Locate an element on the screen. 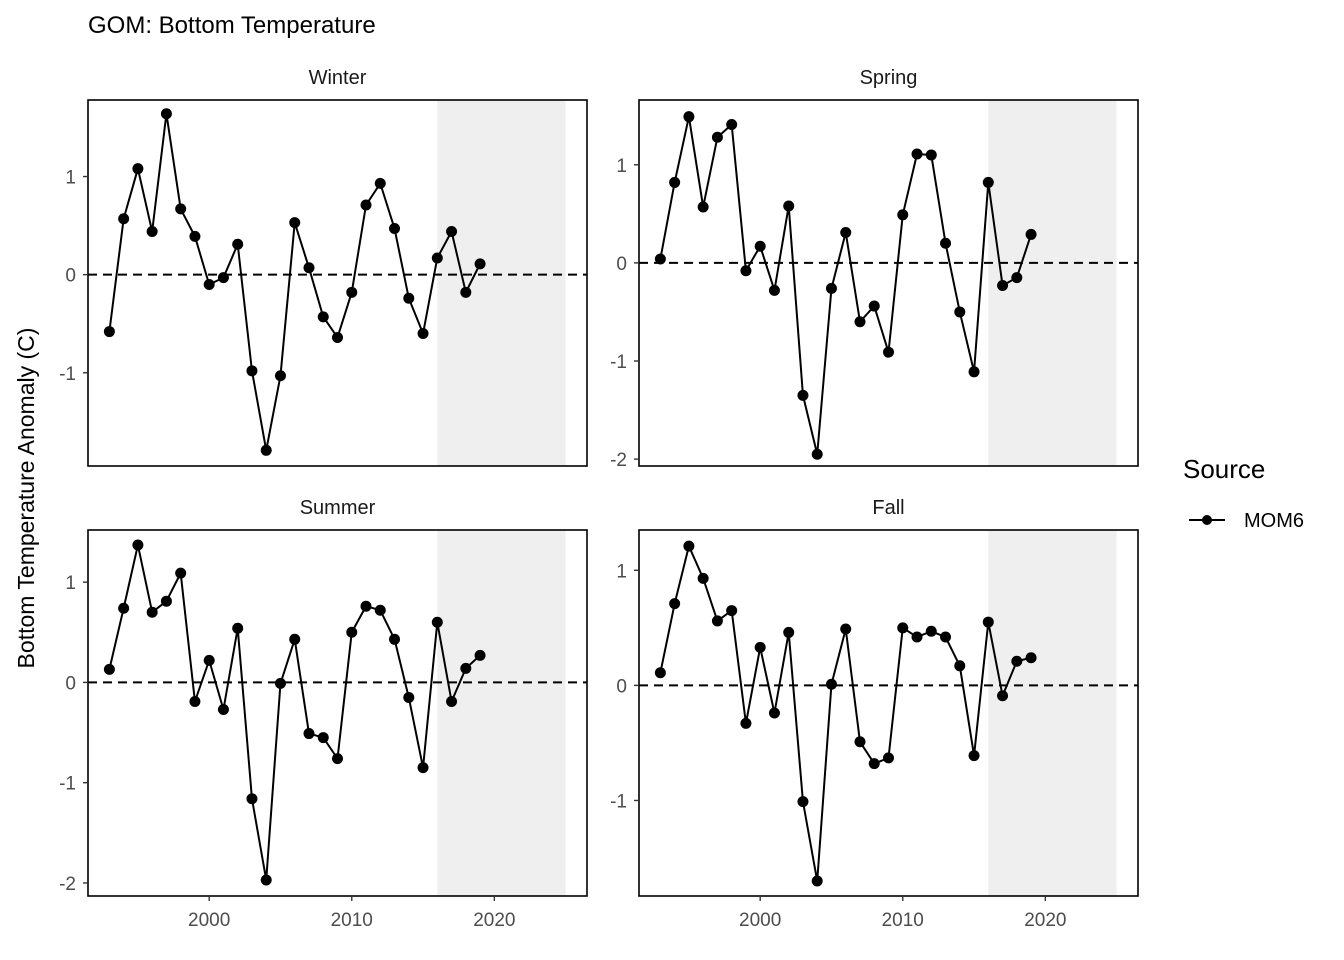 The width and height of the screenshot is (1344, 960). panel-strip-label: Fall is located at coordinates (888, 508).